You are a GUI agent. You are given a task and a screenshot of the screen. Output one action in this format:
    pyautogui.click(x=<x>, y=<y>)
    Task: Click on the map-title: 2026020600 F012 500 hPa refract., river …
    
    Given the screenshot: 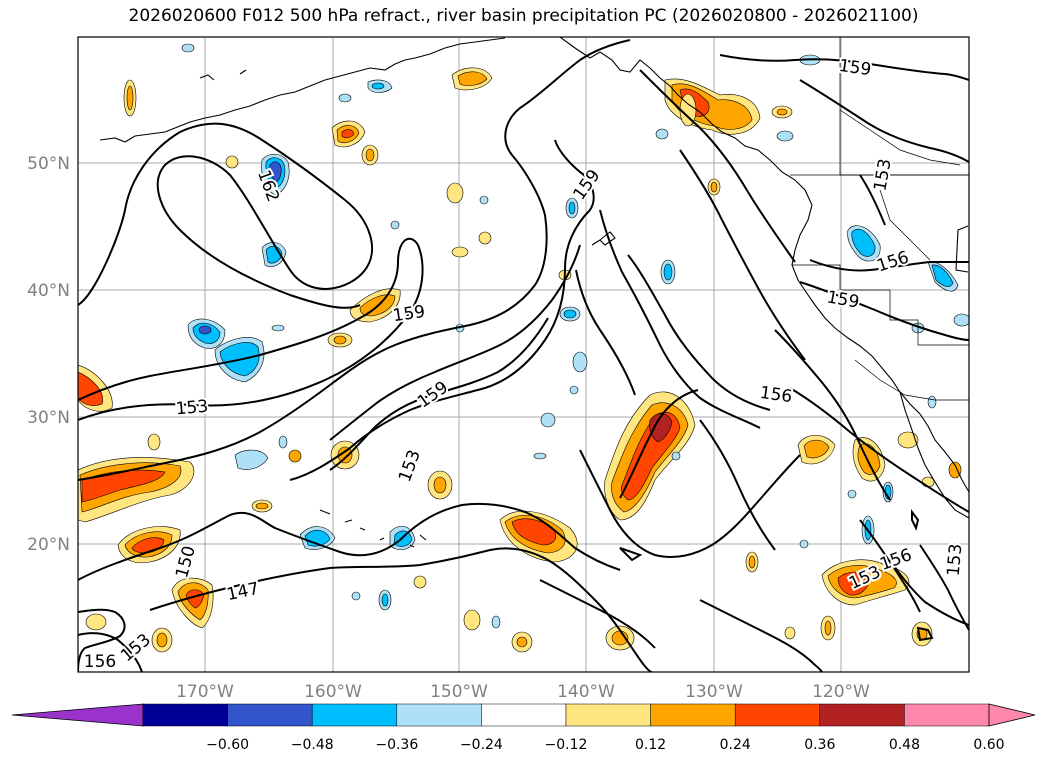 What is the action you would take?
    pyautogui.click(x=523, y=16)
    